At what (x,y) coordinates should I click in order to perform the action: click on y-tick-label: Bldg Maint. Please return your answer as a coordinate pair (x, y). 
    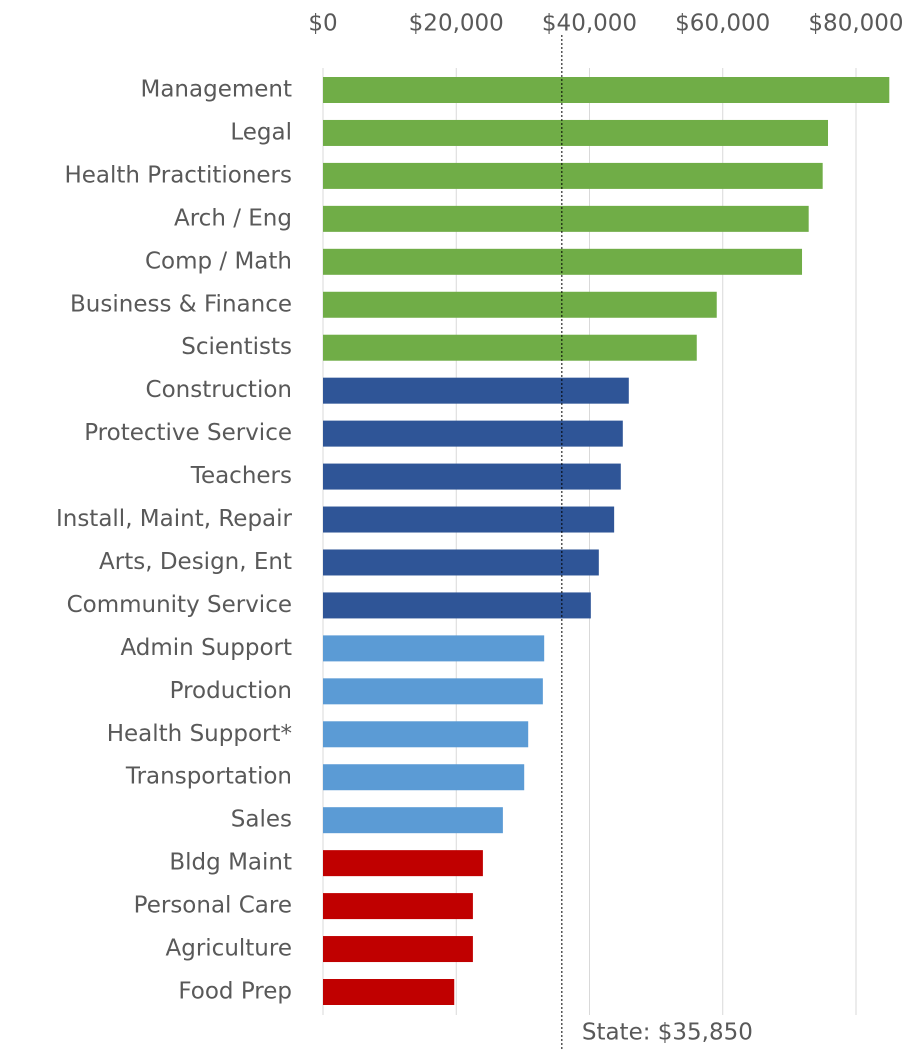
    Looking at the image, I should click on (230, 863).